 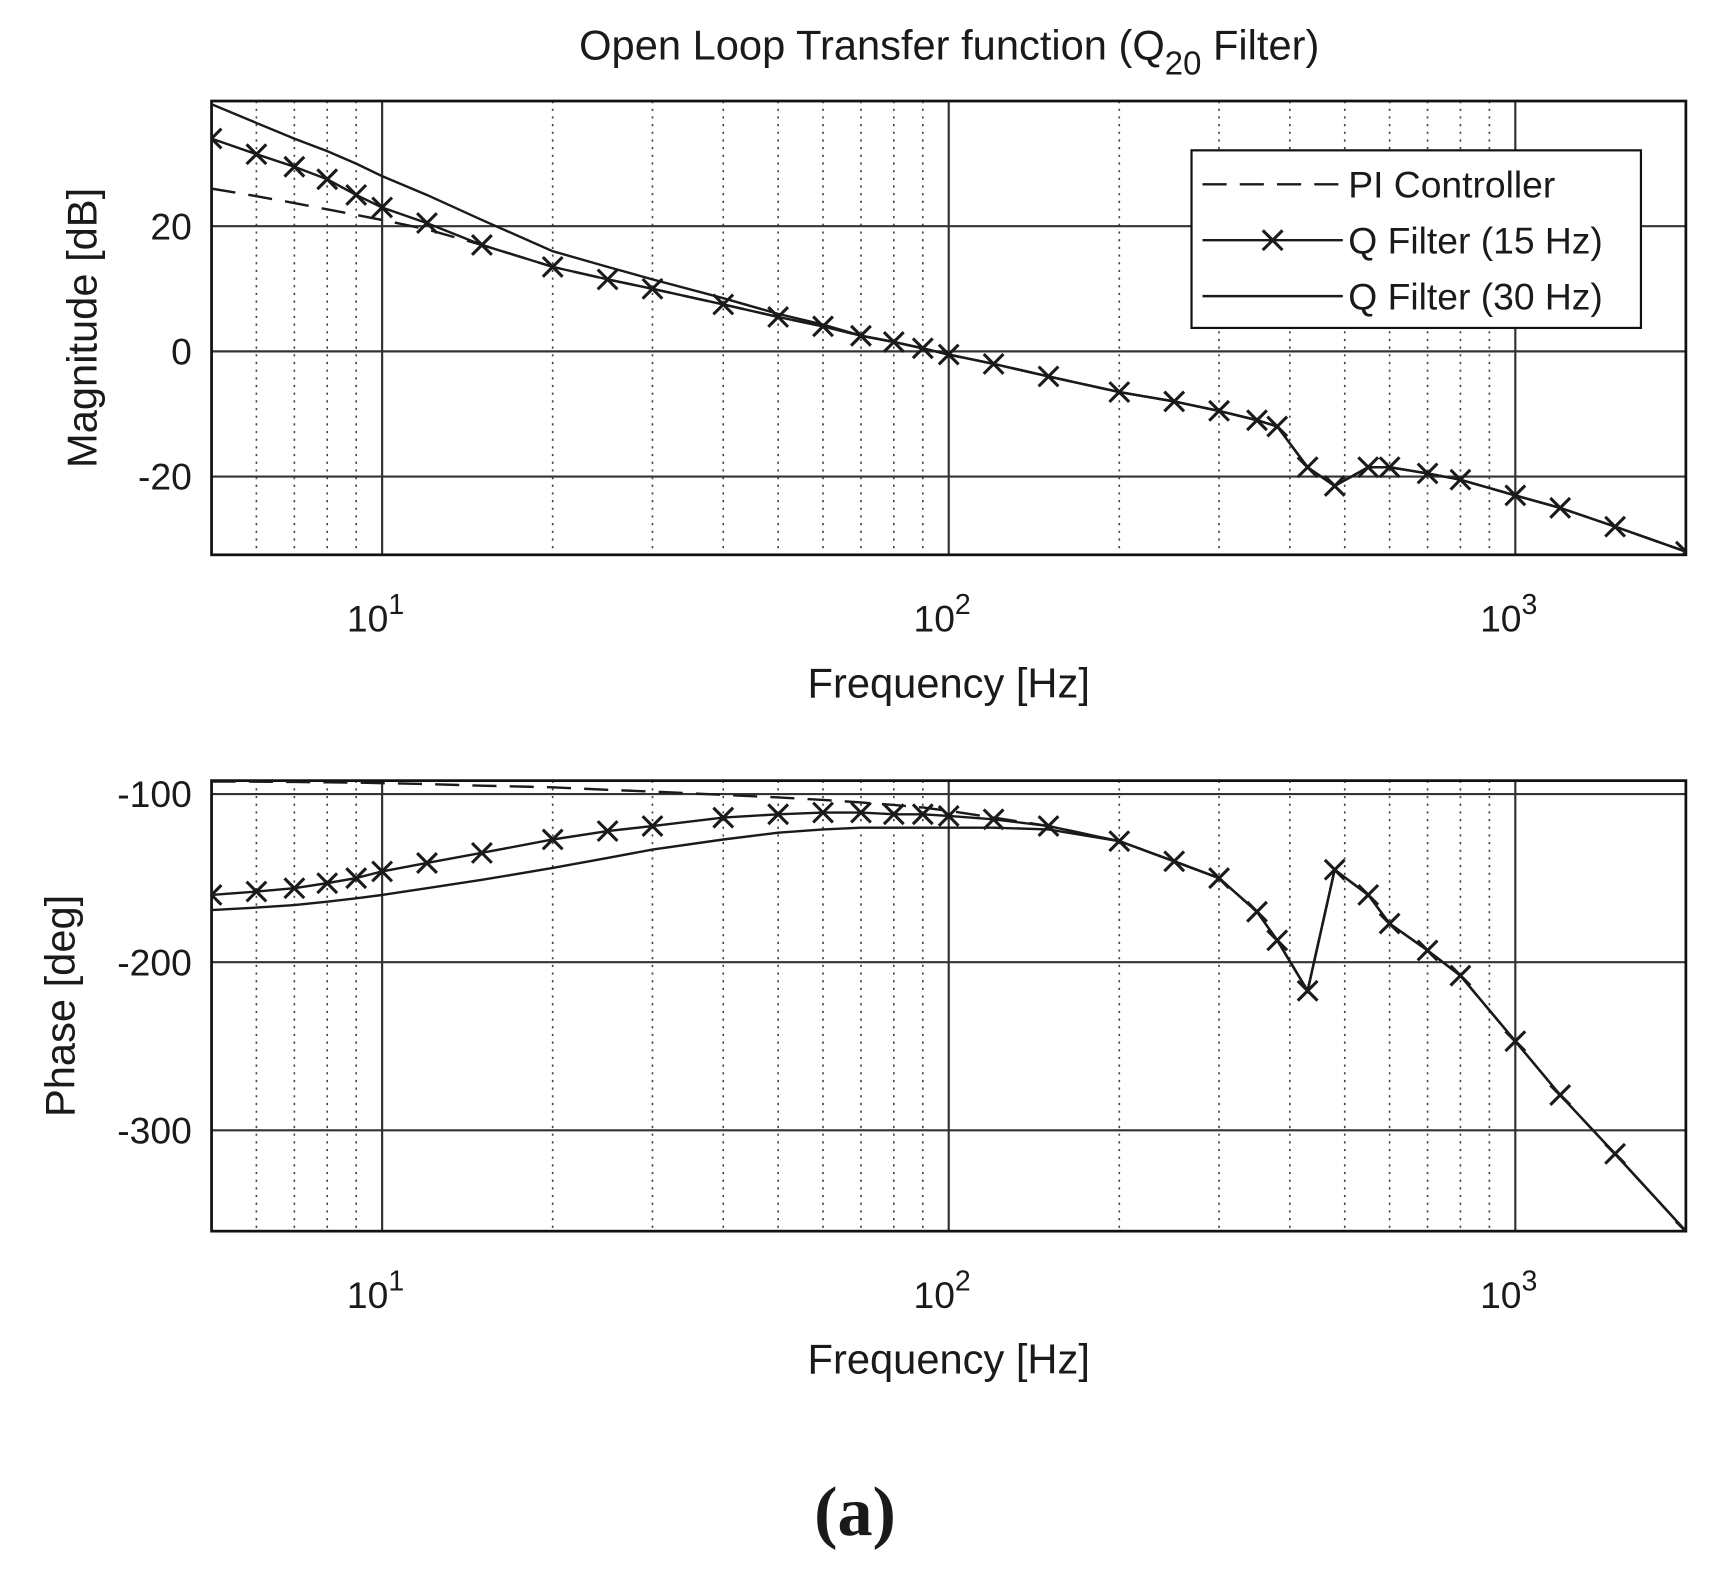 What do you see at coordinates (154, 1130) in the screenshot?
I see `y-tick-label: -300` at bounding box center [154, 1130].